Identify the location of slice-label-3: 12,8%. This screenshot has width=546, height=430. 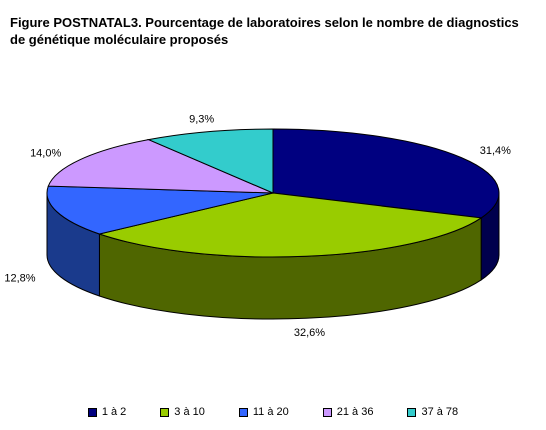
(19, 279).